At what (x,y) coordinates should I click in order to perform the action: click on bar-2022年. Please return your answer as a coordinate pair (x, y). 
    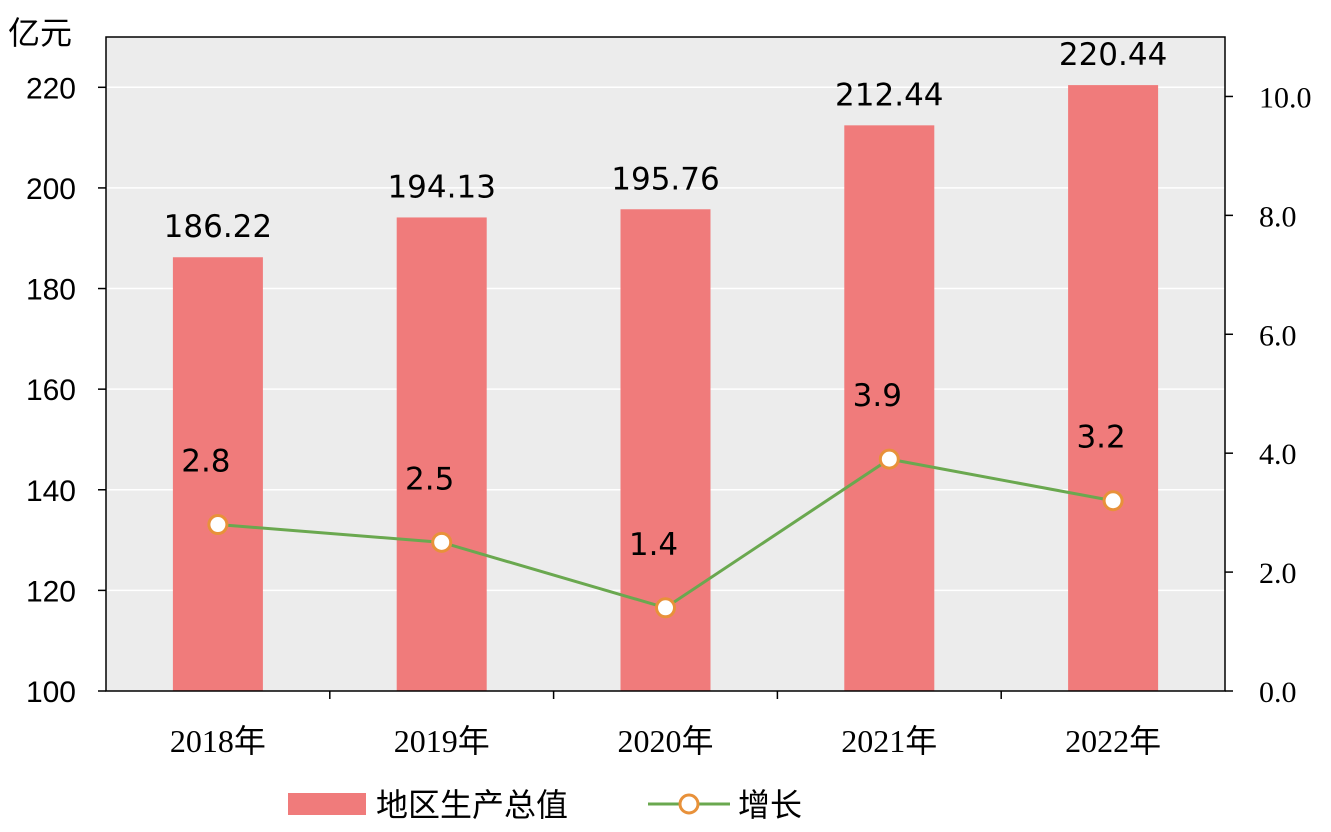
    Looking at the image, I should click on (1113, 388).